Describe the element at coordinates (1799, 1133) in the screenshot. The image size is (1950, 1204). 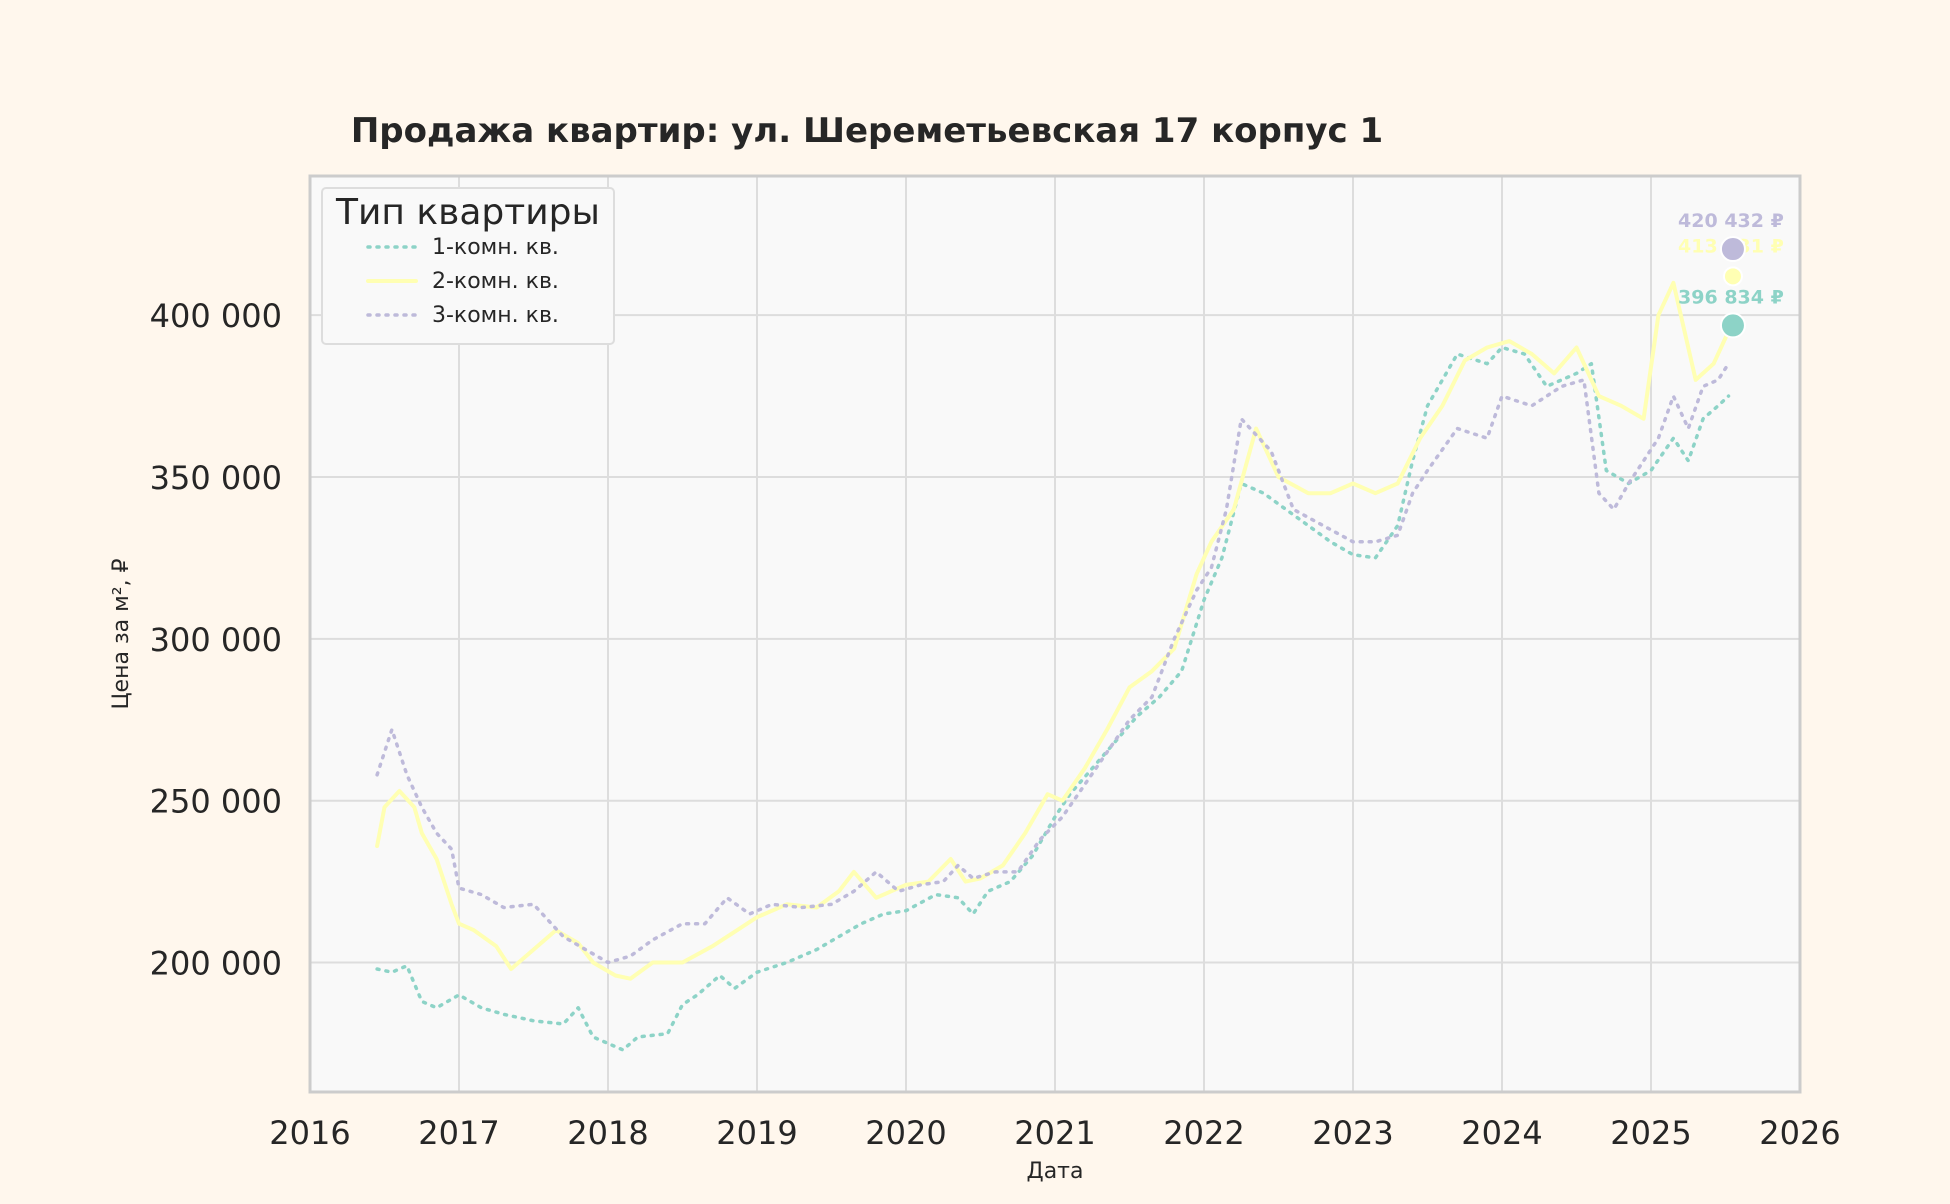
I see `x-tick-label: 2026` at that location.